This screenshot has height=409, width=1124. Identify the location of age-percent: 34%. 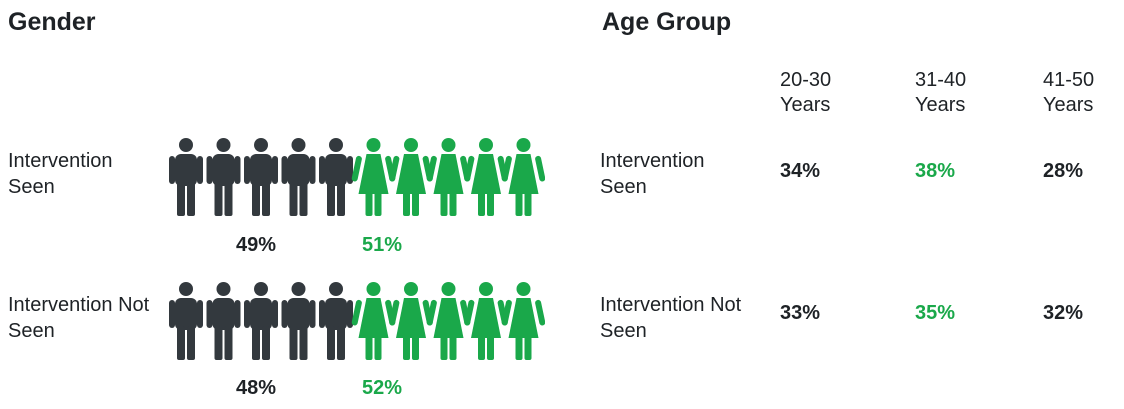
(800, 171).